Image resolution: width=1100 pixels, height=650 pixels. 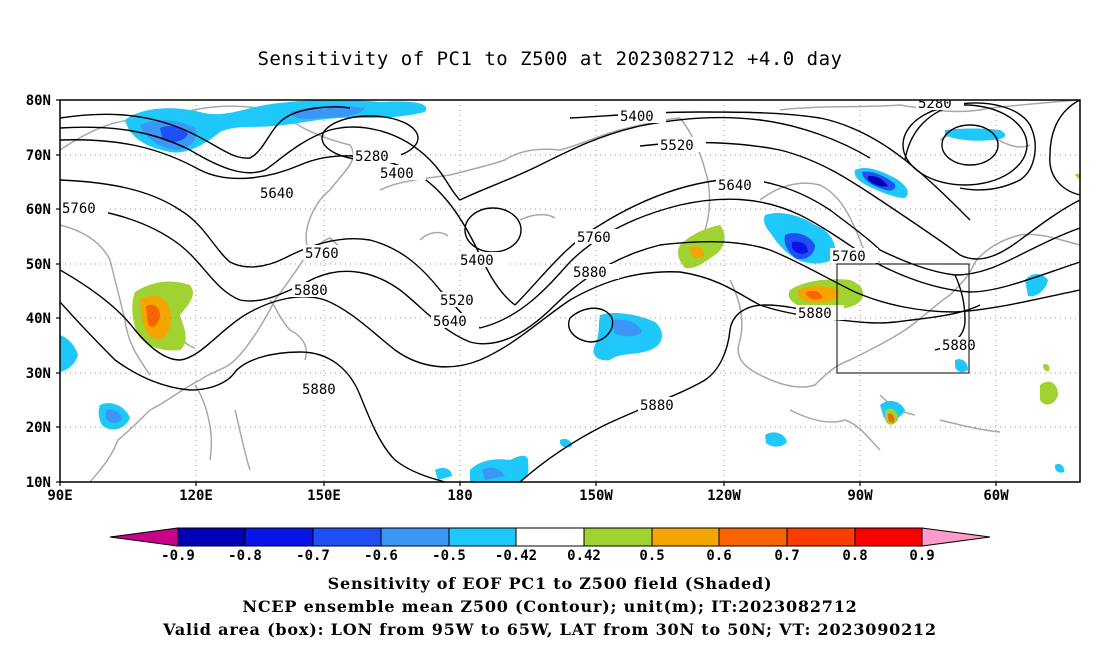 What do you see at coordinates (516, 556) in the screenshot?
I see `colorbar-label: -0.42` at bounding box center [516, 556].